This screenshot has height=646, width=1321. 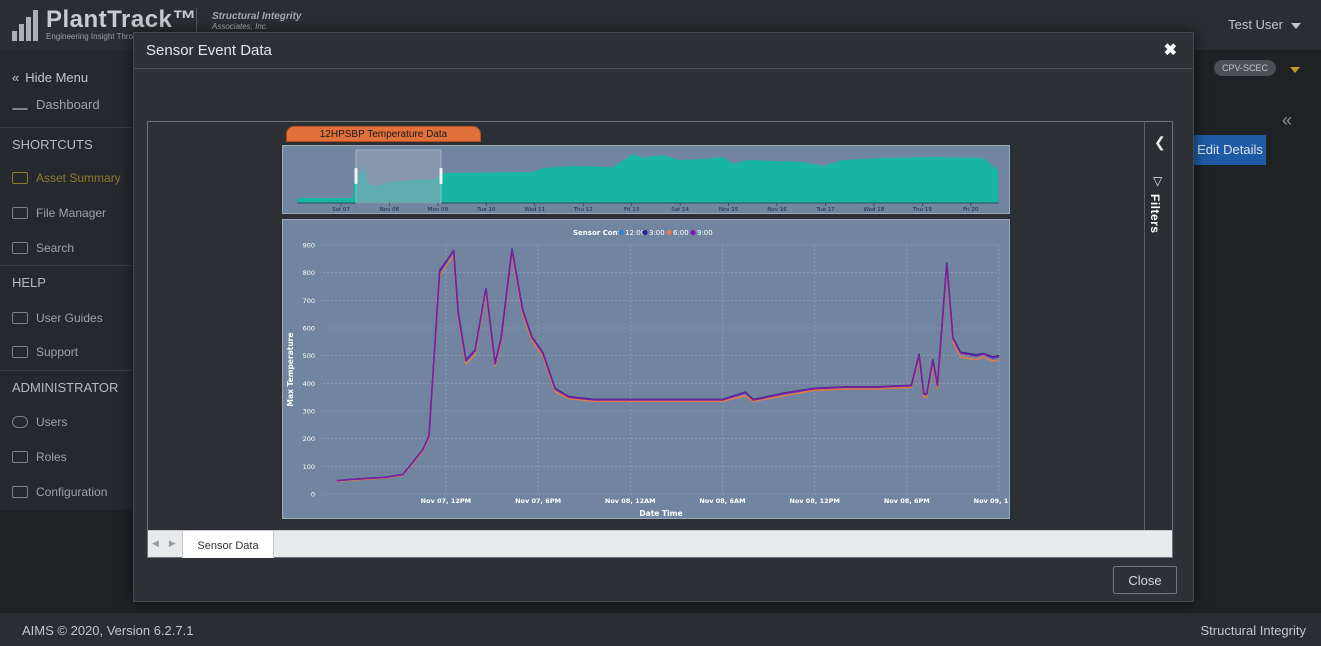 I want to click on navigator-tick-label: Tue 17, so click(x=825, y=210).